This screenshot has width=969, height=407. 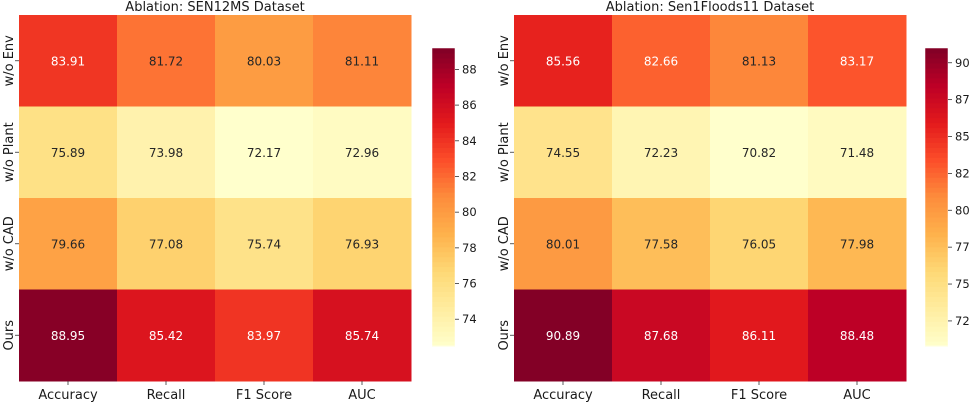 I want to click on cell-value-label: 81.72, so click(x=166, y=61).